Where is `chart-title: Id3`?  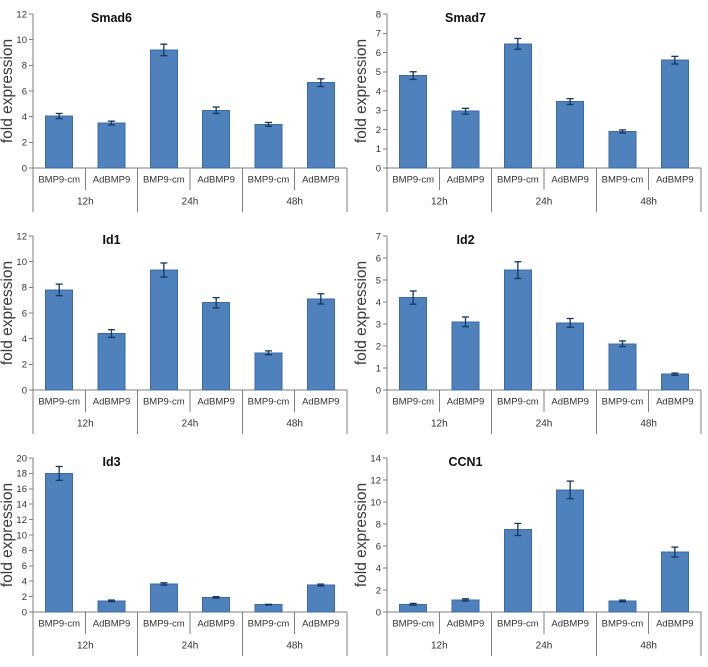 chart-title: Id3 is located at coordinates (111, 462).